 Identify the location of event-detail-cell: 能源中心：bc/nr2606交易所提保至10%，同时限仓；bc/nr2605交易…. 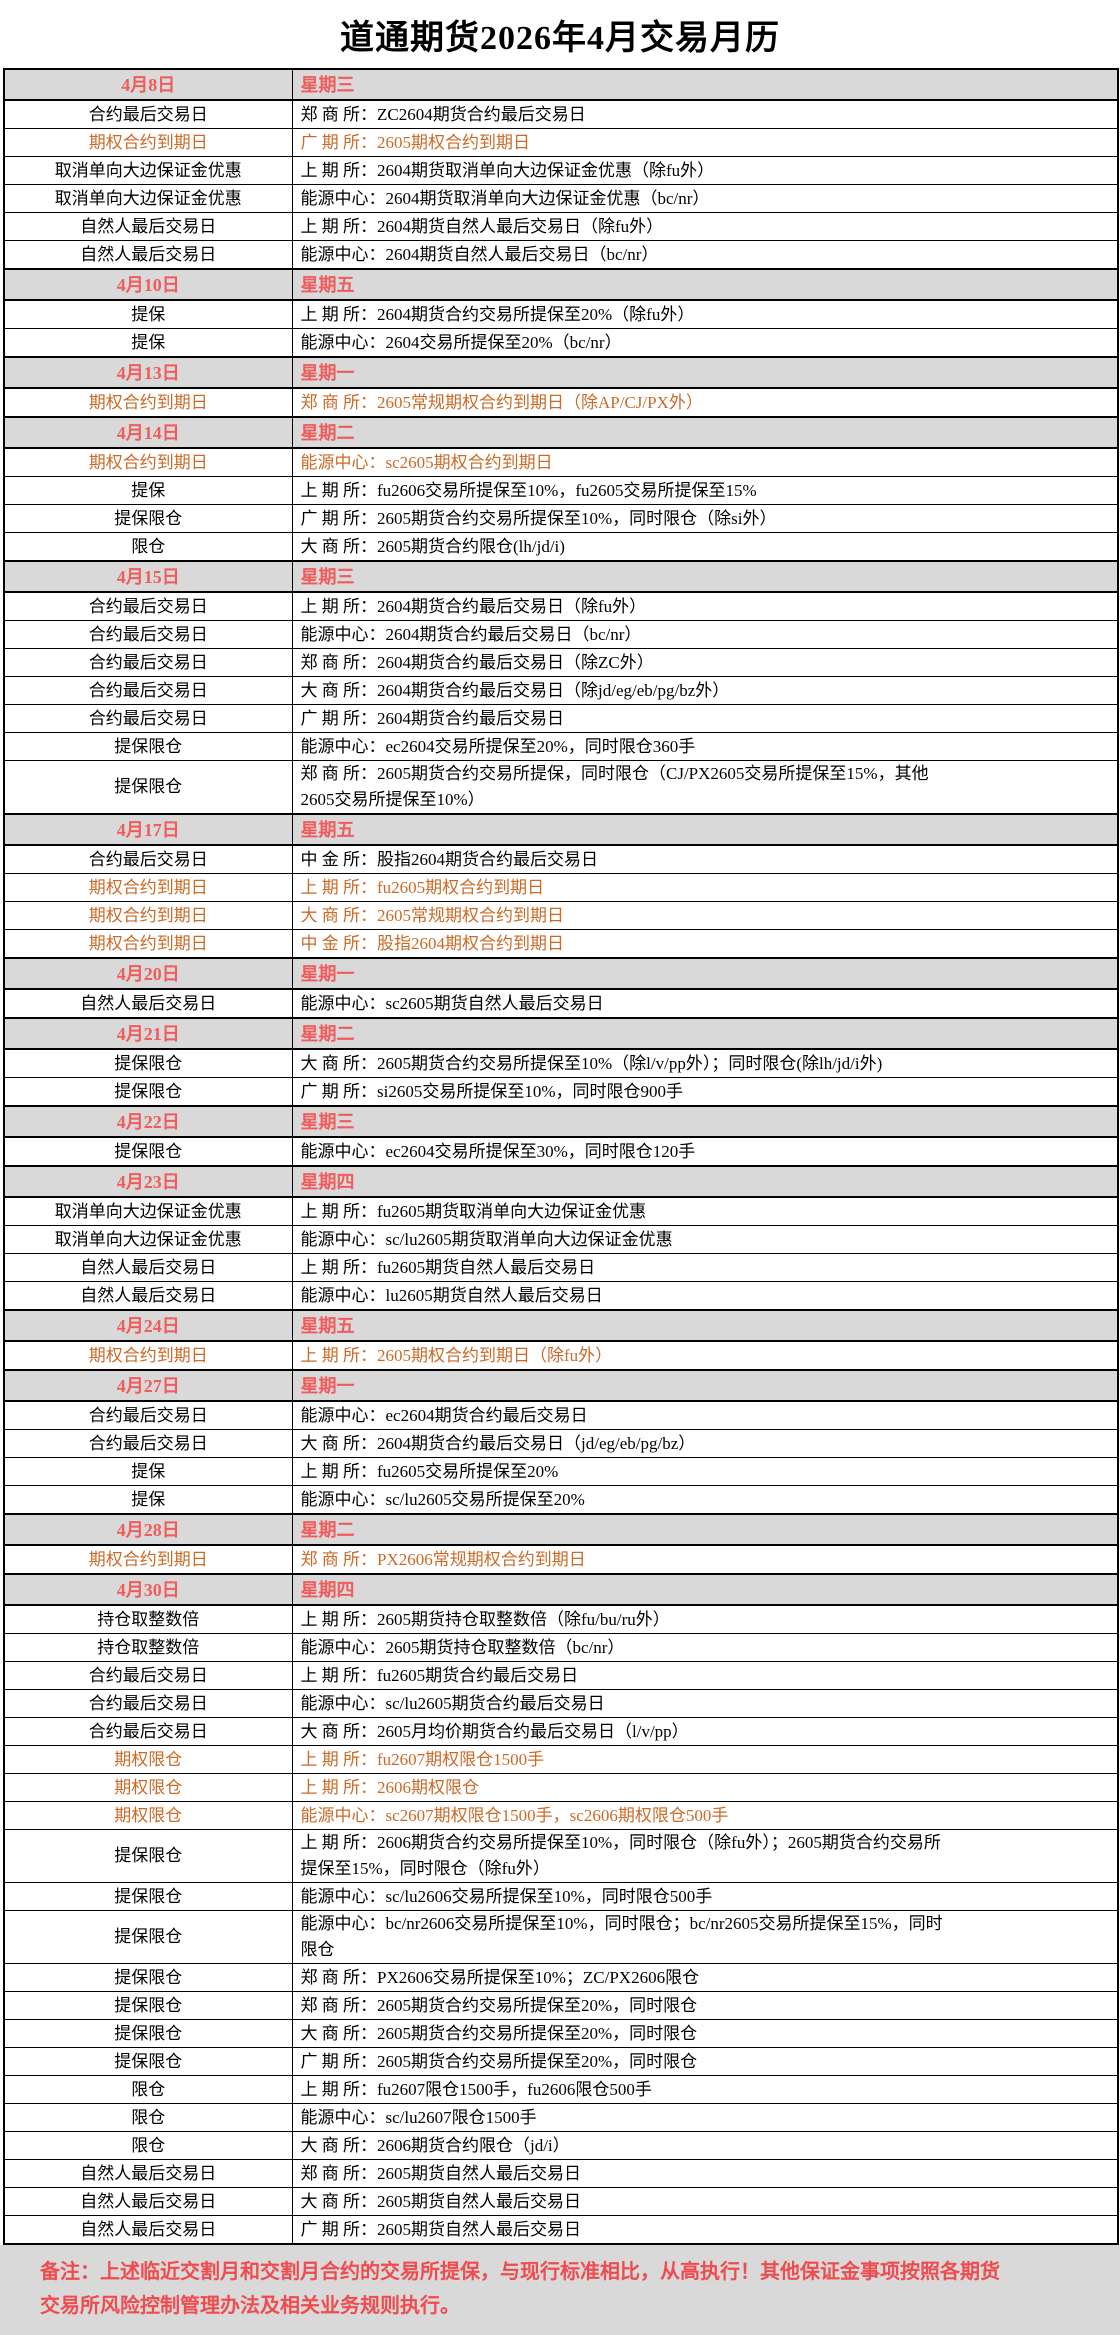
(705, 1937).